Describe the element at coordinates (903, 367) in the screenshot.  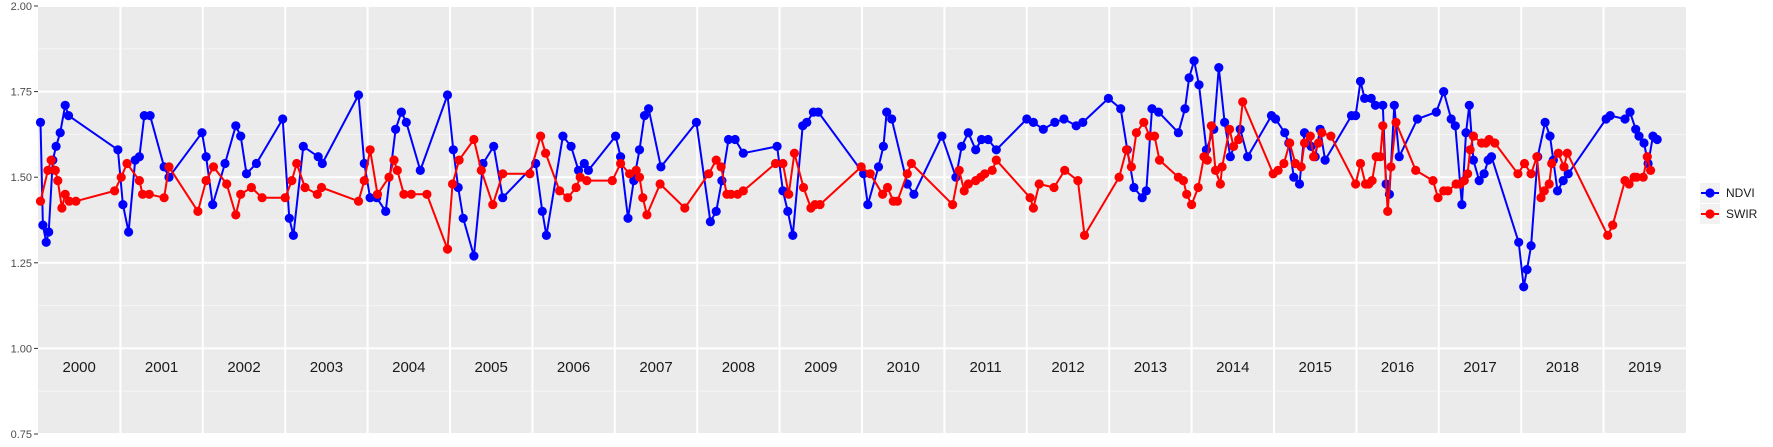
I see `year-label: 2010` at that location.